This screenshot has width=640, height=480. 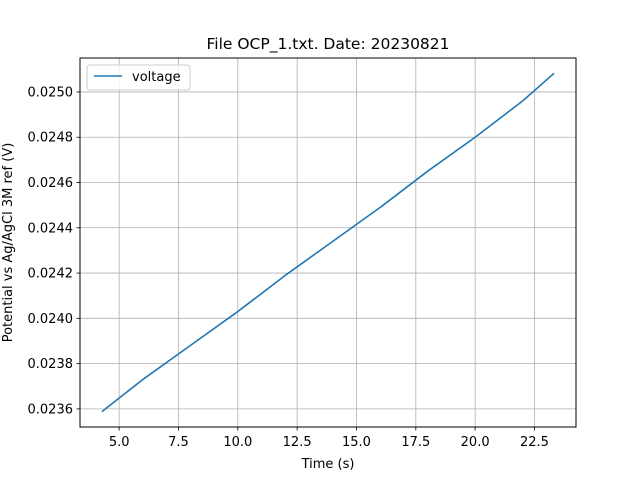 I want to click on legend-box, so click(x=138, y=77).